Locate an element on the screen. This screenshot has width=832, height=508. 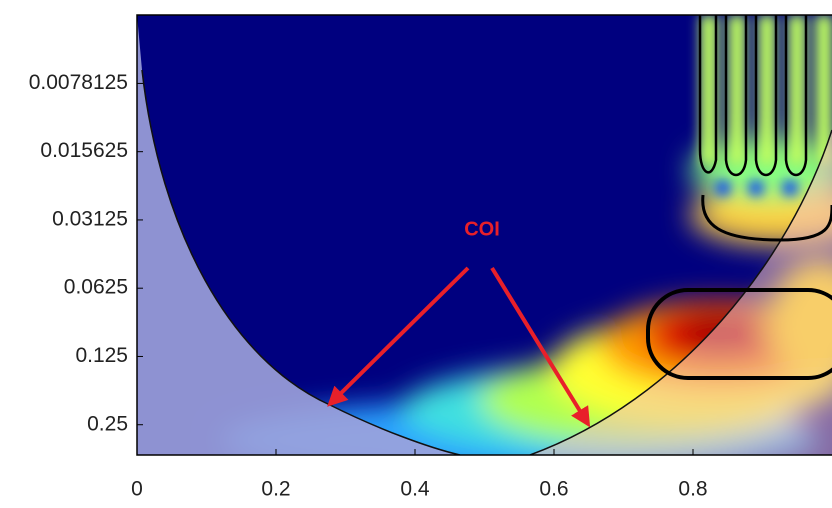
y-tick-label: 0.125 is located at coordinates (101, 355).